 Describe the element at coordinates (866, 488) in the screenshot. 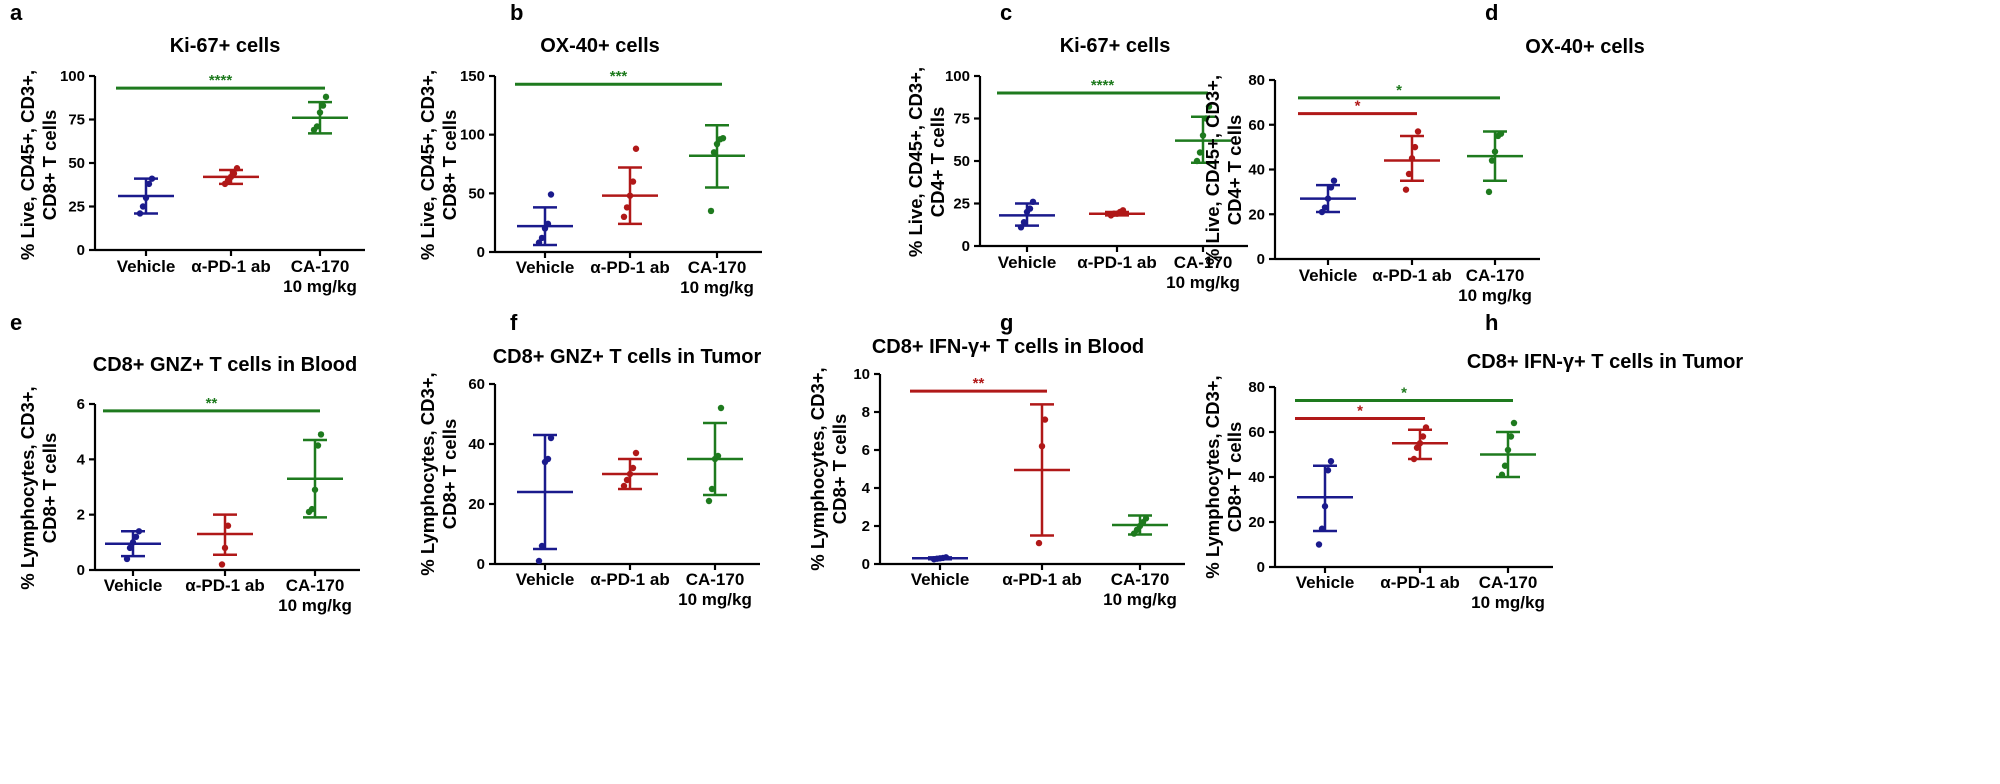

I see `y-tick-label: 4` at that location.